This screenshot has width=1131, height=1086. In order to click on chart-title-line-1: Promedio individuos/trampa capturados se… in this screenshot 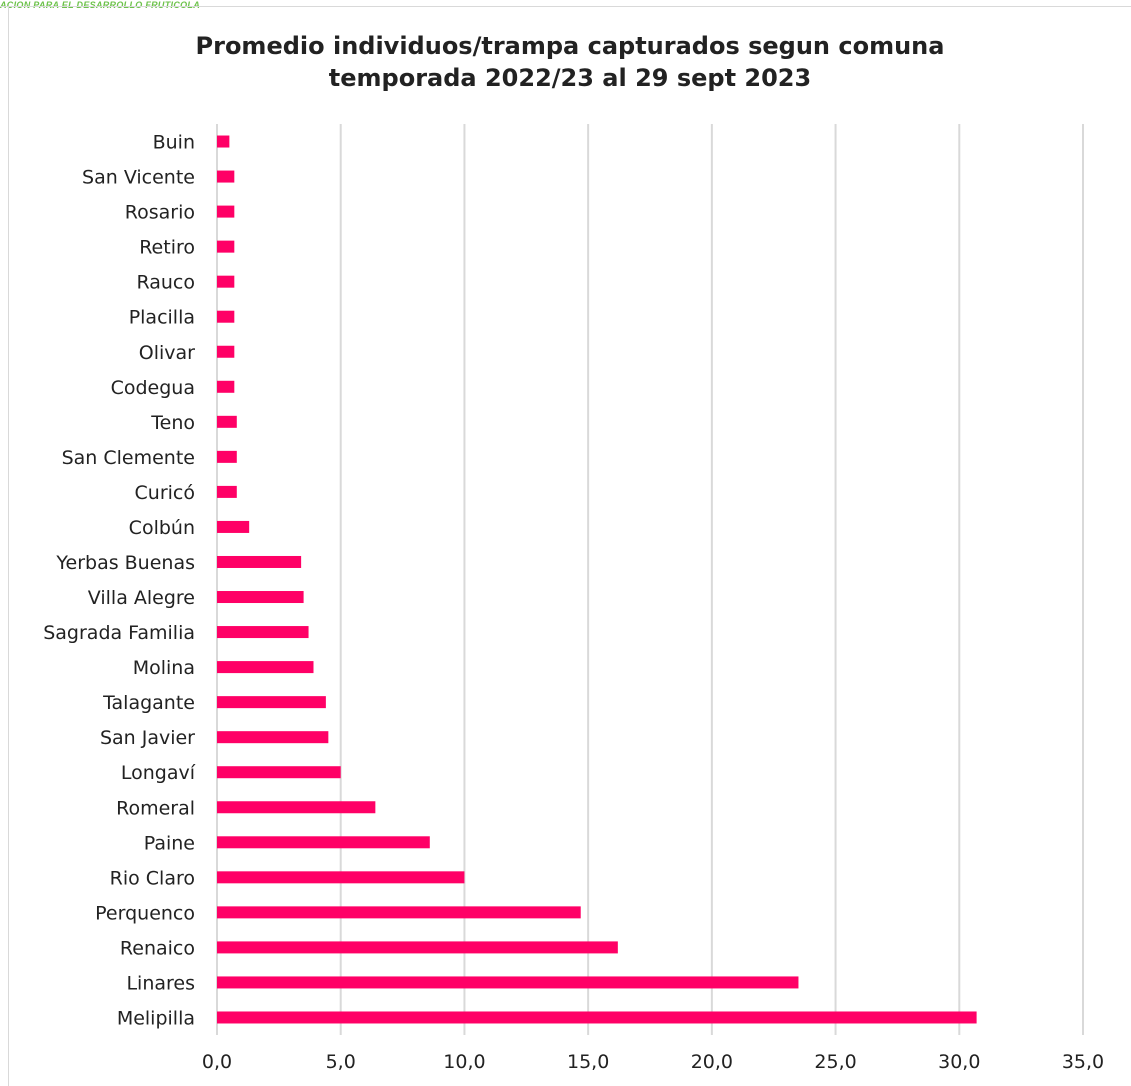, I will do `click(570, 46)`.